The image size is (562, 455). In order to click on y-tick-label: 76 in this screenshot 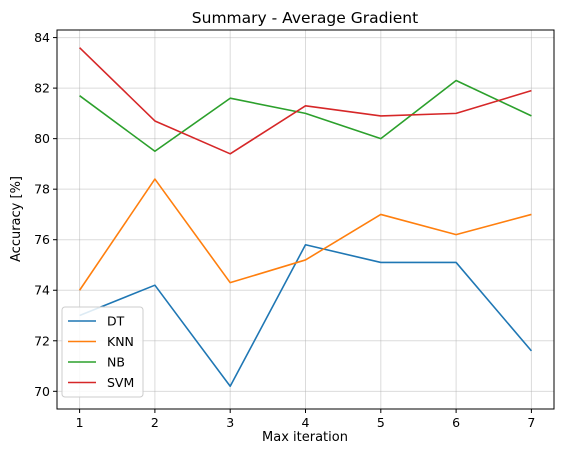, I will do `click(42, 239)`.